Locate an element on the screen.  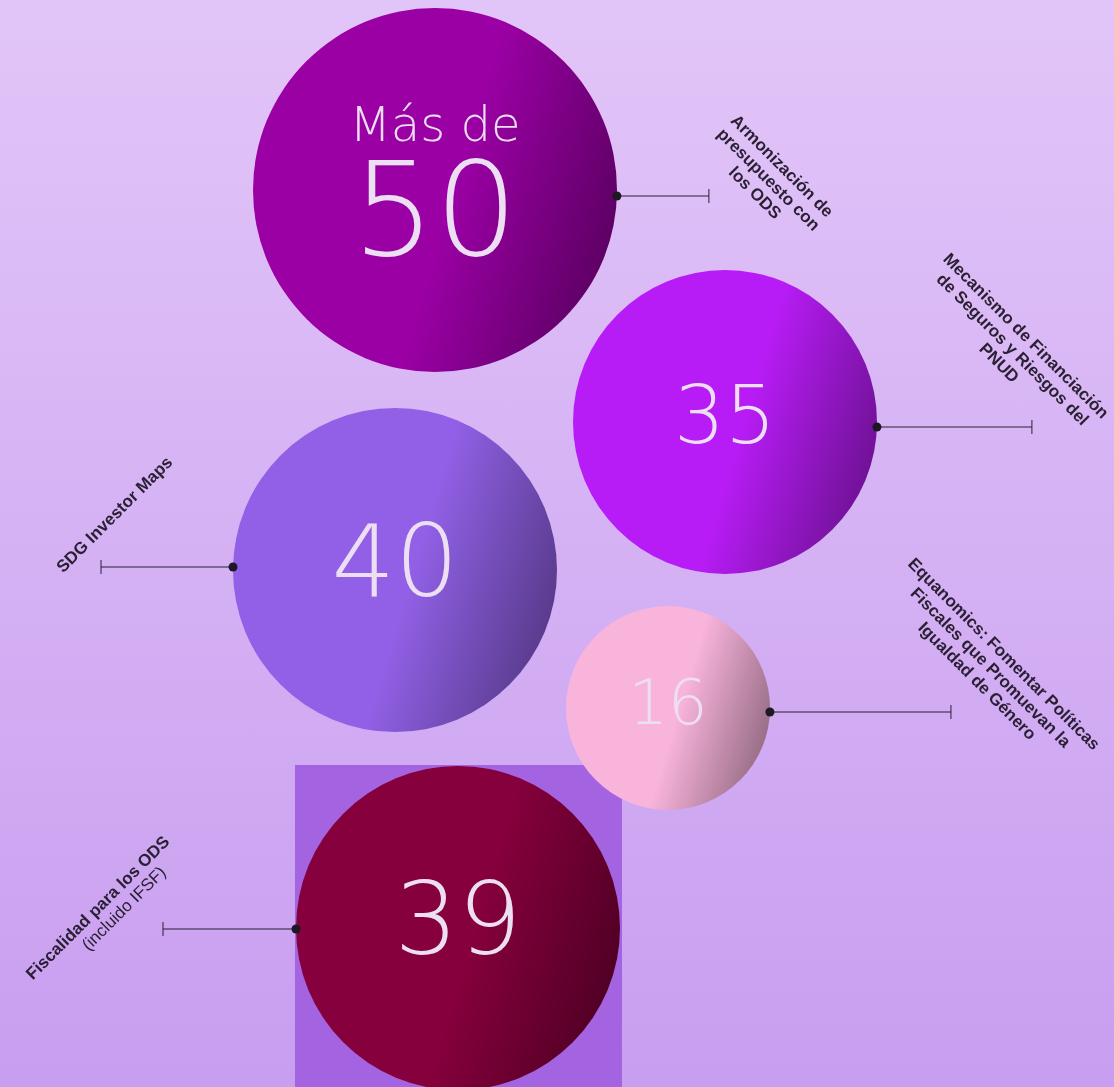
data-label: 16 is located at coordinates (668, 703).